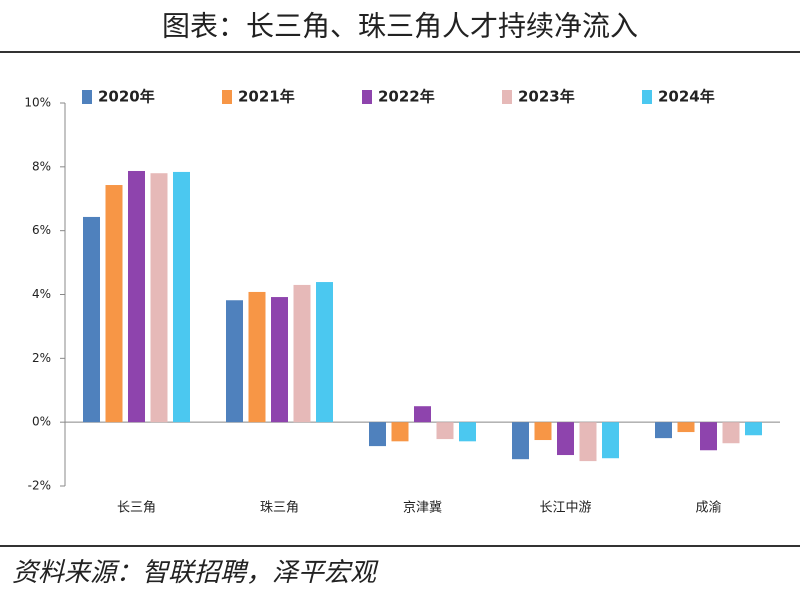  I want to click on x-tick-label: 成渝, so click(708, 508).